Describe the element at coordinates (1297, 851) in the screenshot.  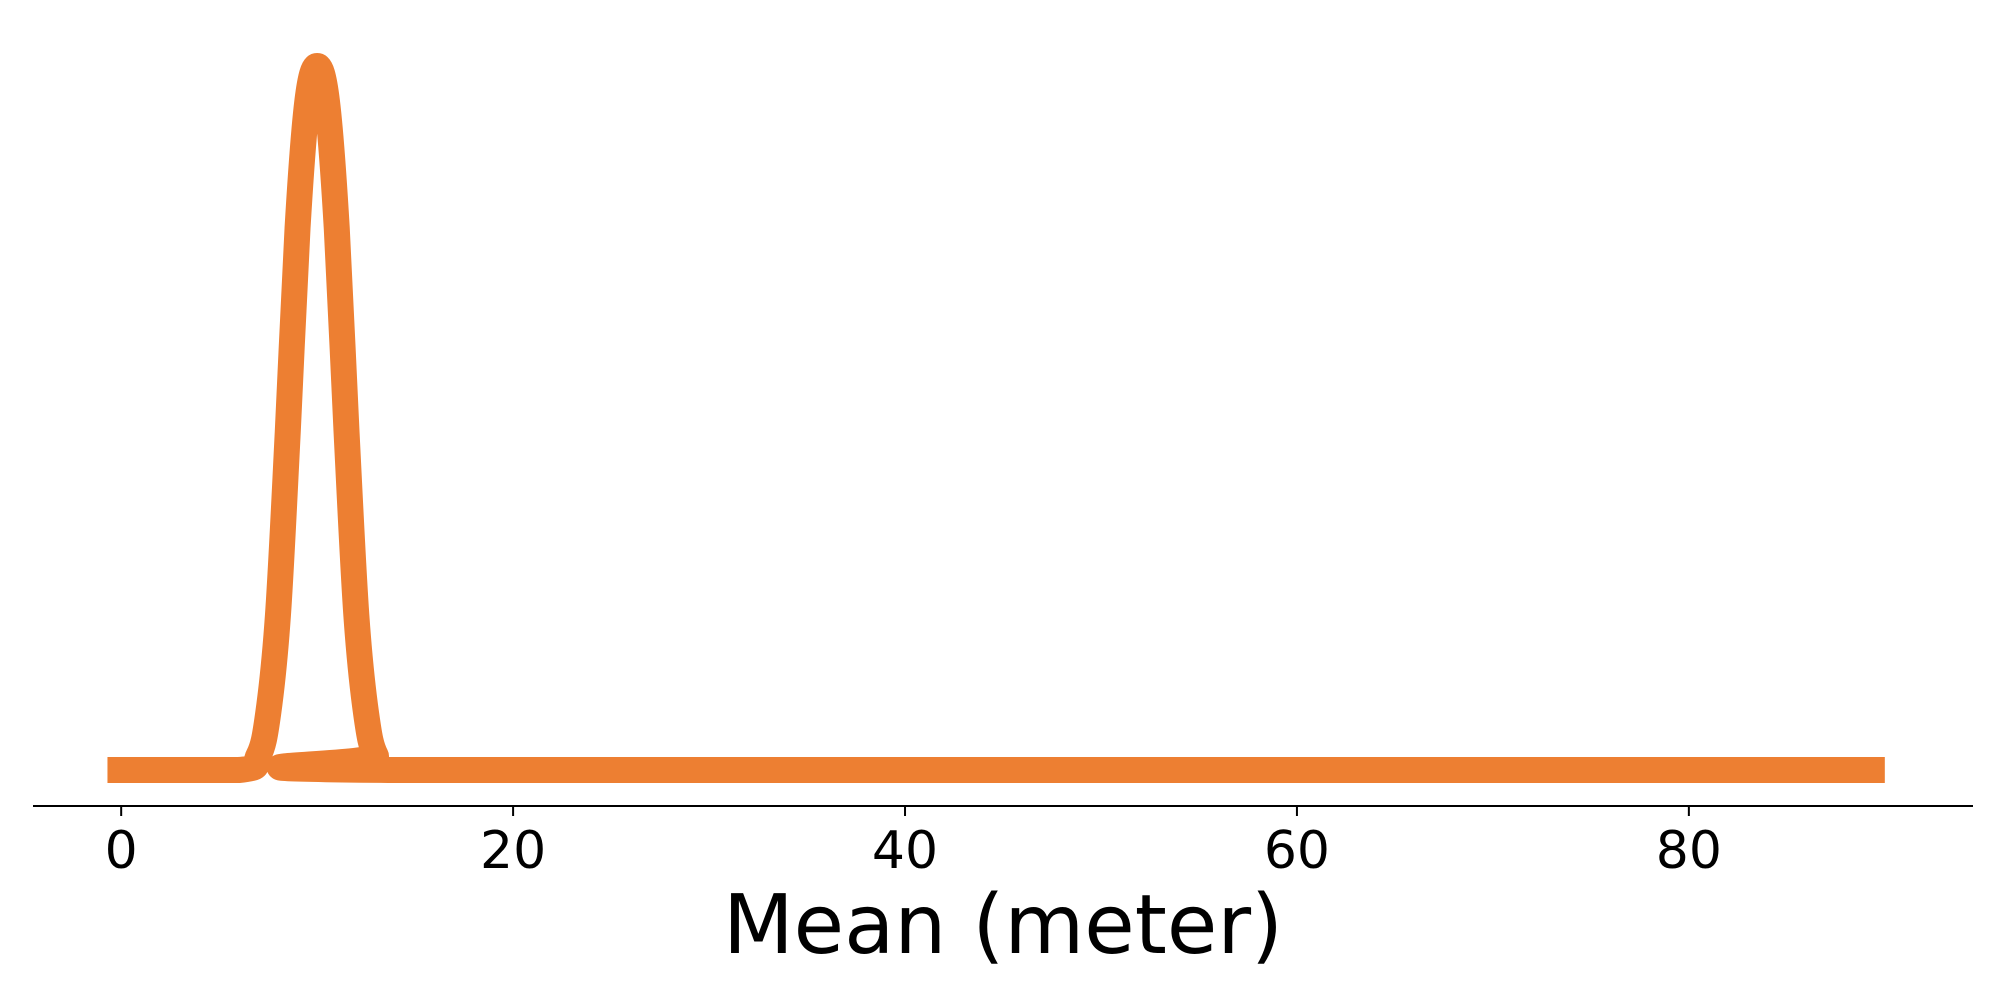
I see `x-tick-label: 60` at that location.